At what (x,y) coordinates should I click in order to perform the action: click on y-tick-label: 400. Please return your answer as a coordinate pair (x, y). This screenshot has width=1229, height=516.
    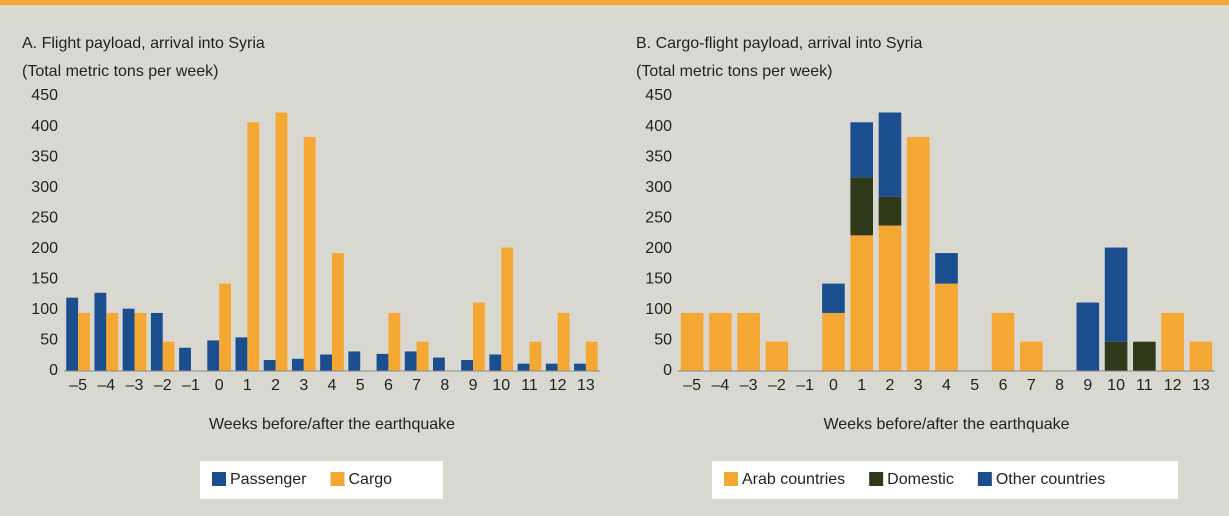
    Looking at the image, I should click on (44, 126).